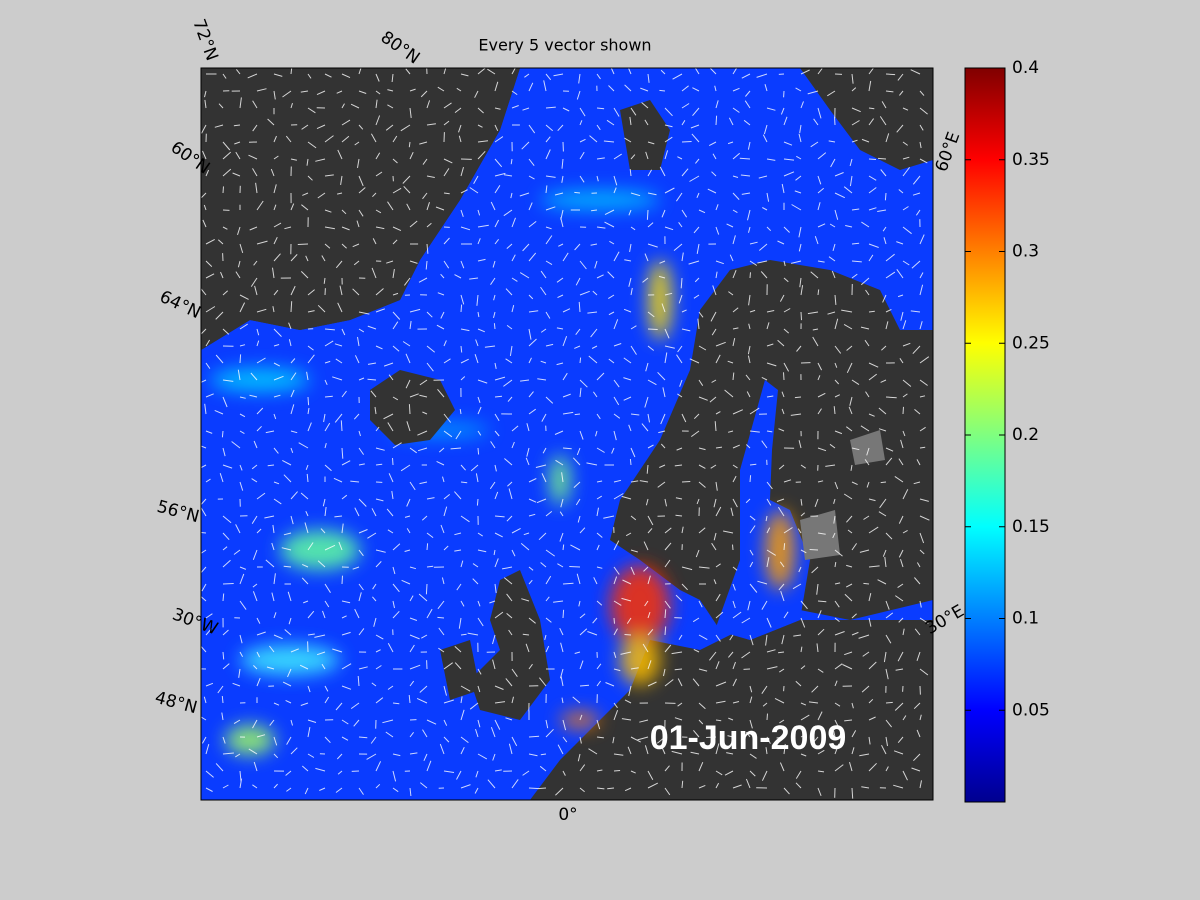  I want to click on colorbar-tick-label: 0.2, so click(1025, 435).